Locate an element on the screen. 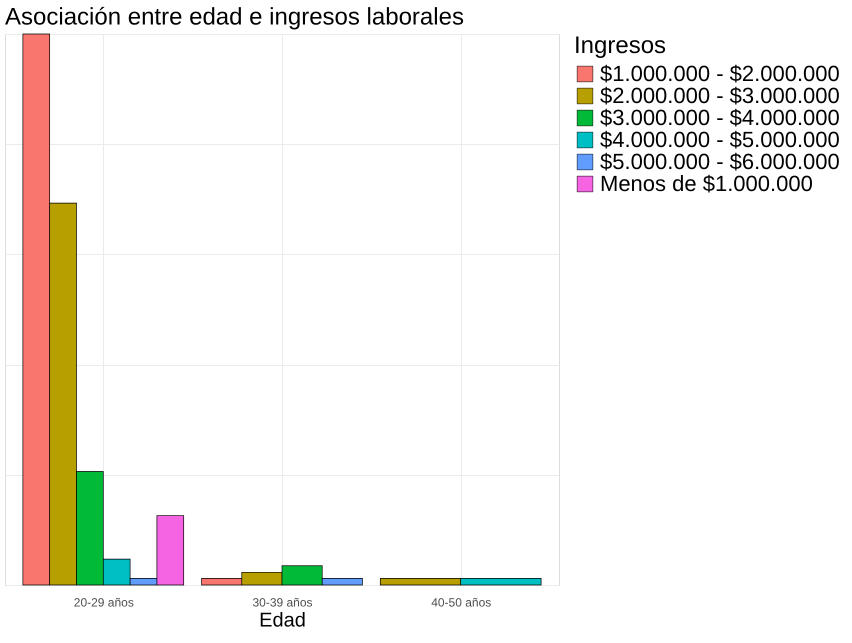 The image size is (852, 643). legend-label: $5.000.000 - $6.000.000 is located at coordinates (720, 161).